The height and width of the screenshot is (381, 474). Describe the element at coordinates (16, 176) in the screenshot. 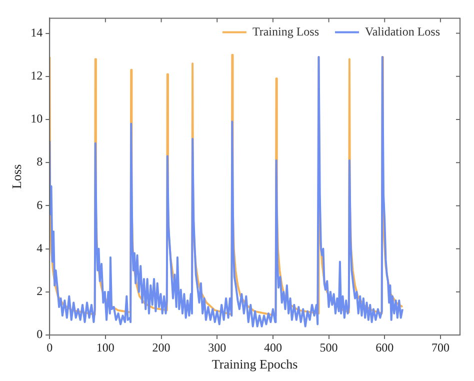

I see `y-axis-title: Loss` at that location.